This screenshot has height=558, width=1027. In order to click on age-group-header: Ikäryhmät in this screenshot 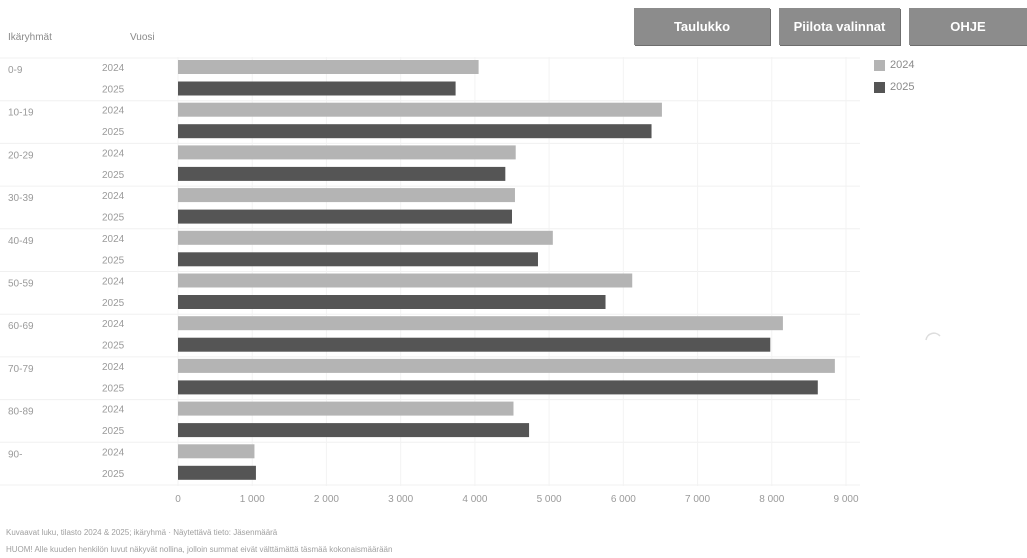, I will do `click(30, 37)`.